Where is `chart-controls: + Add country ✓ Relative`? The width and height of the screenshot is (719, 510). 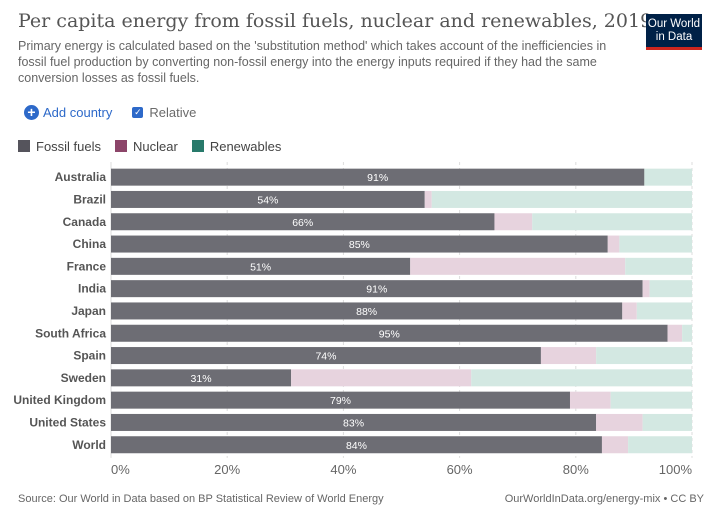
chart-controls: + Add country ✓ Relative is located at coordinates (110, 112).